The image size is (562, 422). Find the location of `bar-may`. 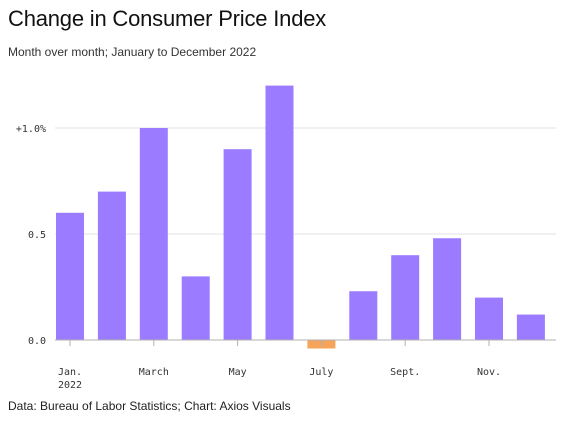

bar-may is located at coordinates (237, 244).